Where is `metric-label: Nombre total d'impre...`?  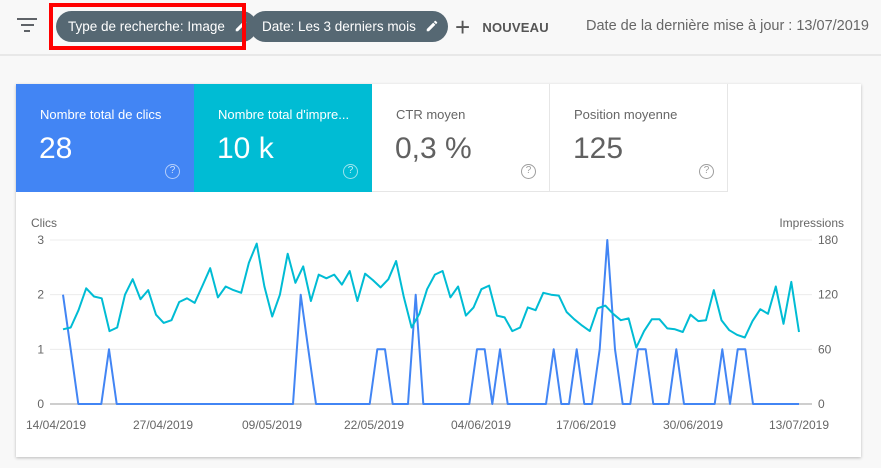 metric-label: Nombre total d'impre... is located at coordinates (284, 114).